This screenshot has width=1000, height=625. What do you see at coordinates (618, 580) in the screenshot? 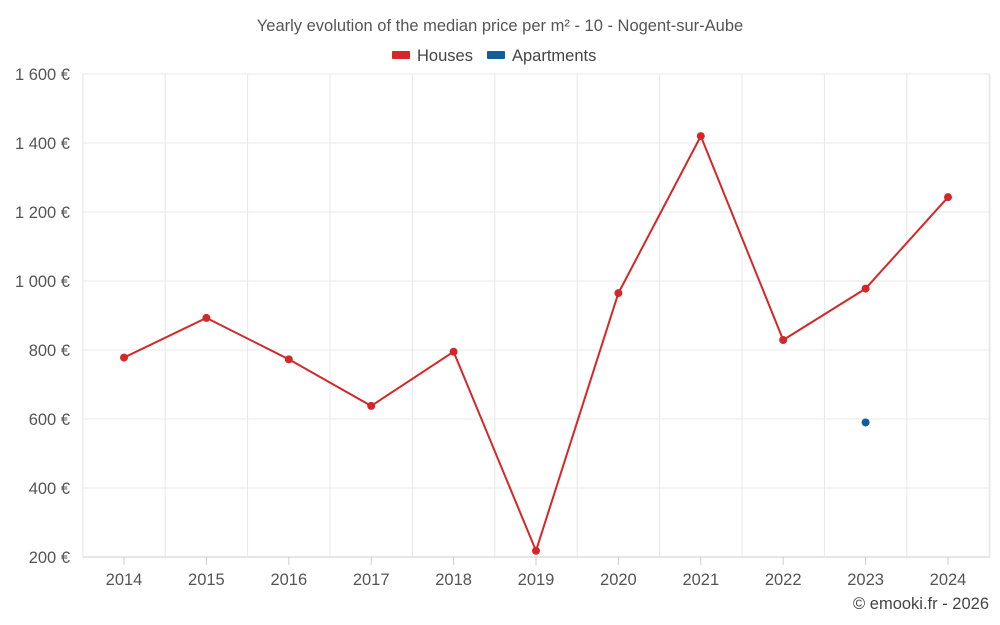
I see `x-tick-label: 2020` at bounding box center [618, 580].